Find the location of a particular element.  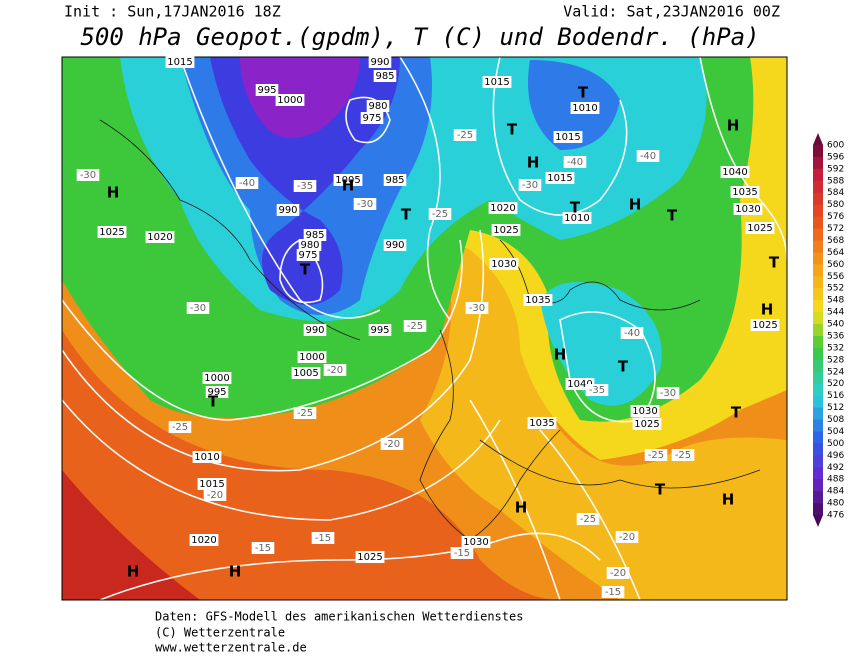

colorbar-label: 576 is located at coordinates (835, 217).